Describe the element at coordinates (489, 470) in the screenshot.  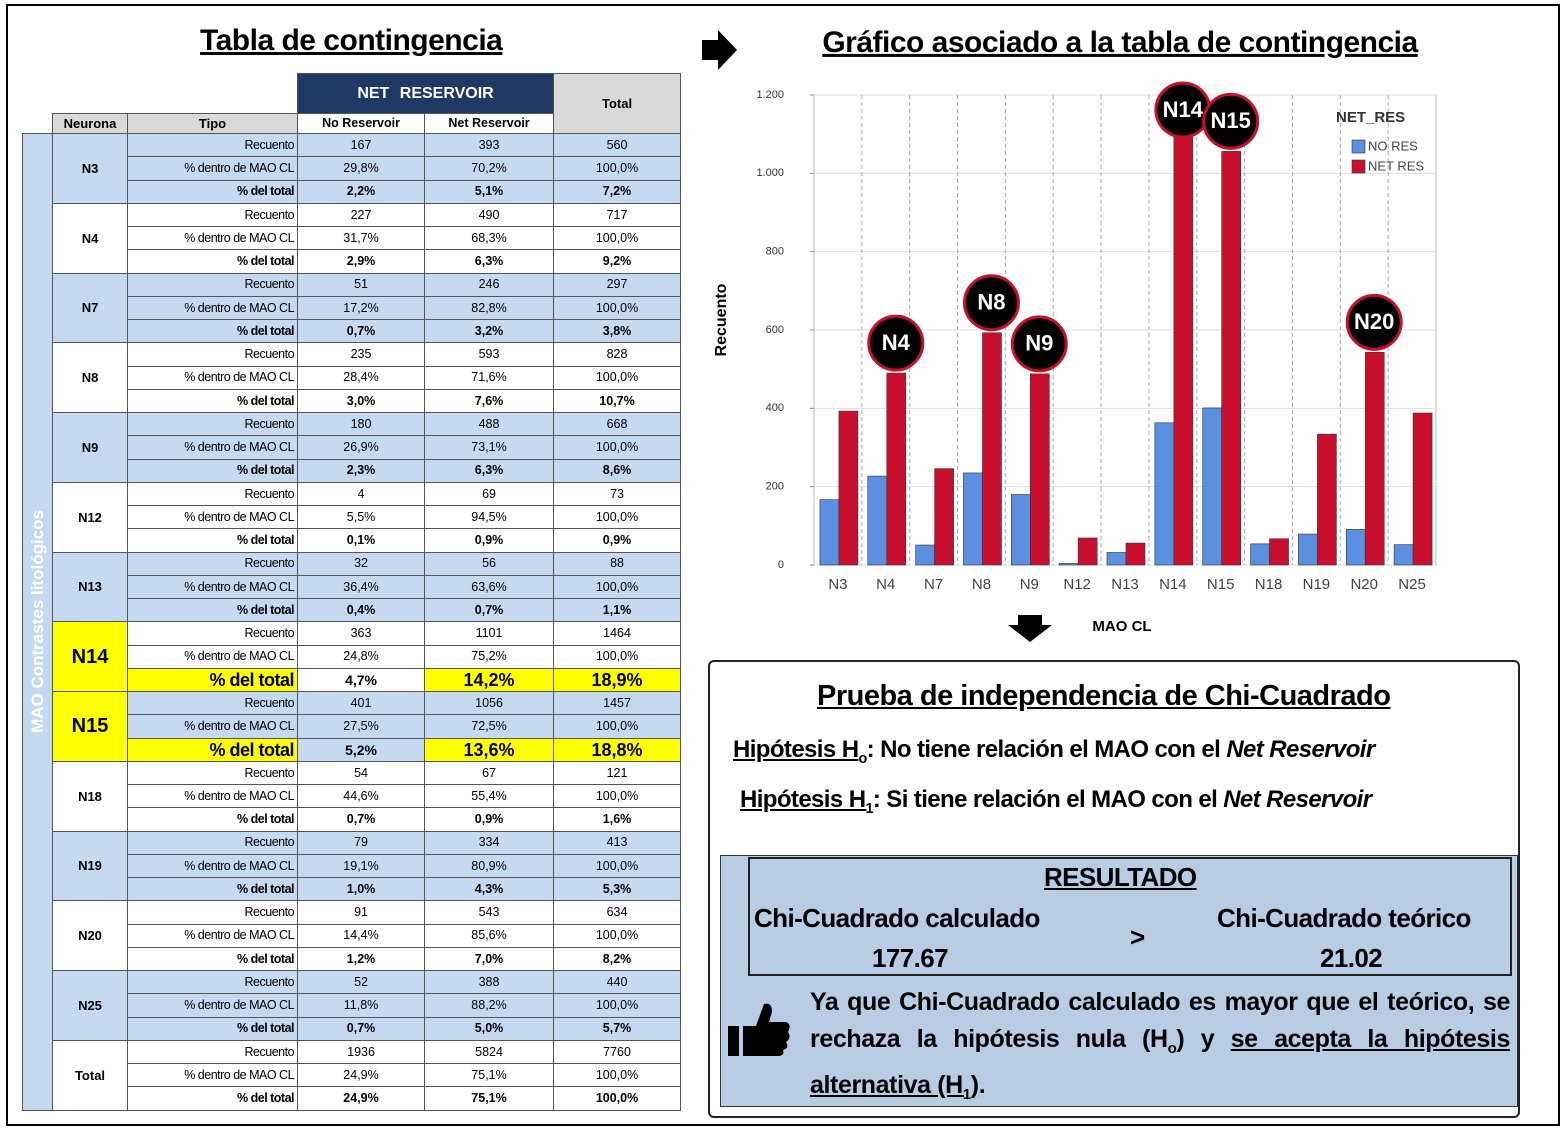
I see `table-value: 6,3%` at that location.